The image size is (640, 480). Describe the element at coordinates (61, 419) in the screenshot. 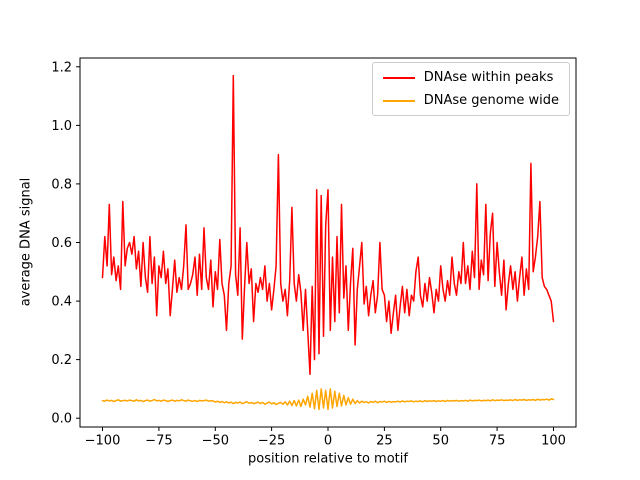

I see `y-tick-label: 0.0` at that location.